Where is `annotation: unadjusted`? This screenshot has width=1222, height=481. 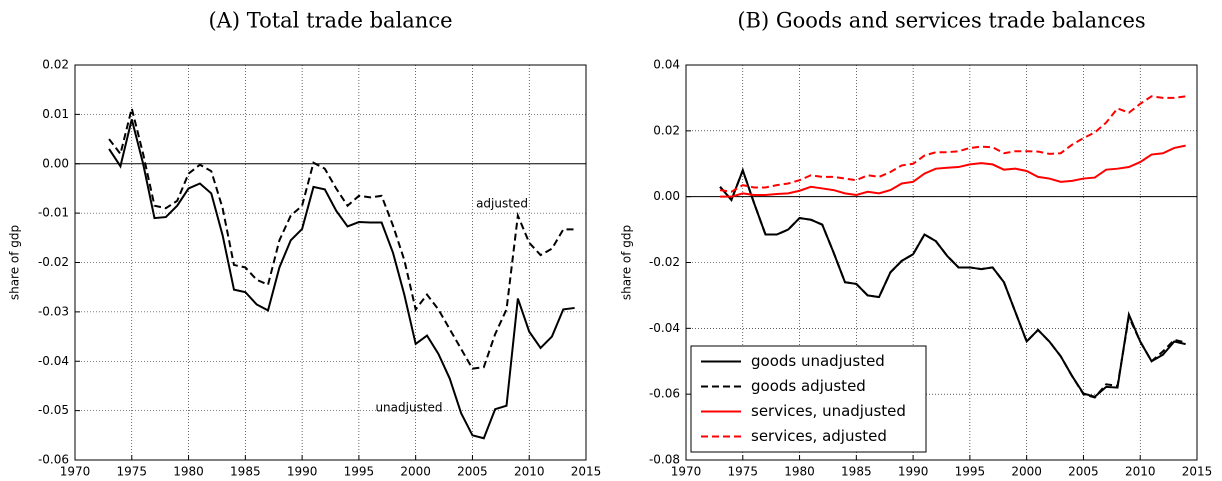
annotation: unadjusted is located at coordinates (408, 408).